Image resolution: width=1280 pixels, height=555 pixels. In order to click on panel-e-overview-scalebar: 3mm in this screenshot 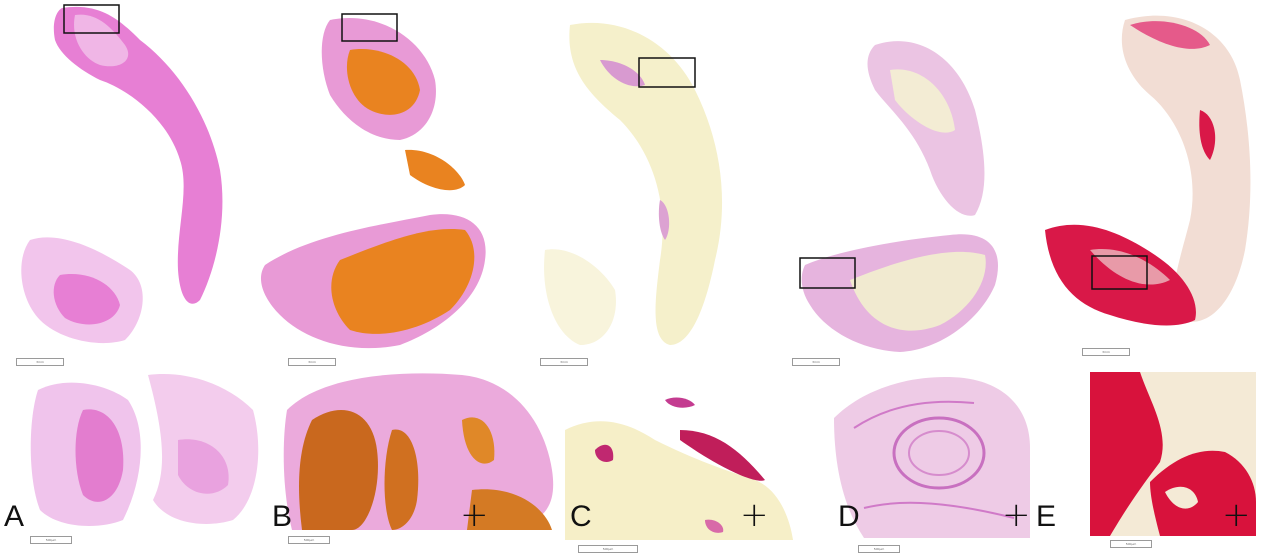, I will do `click(1106, 352)`.